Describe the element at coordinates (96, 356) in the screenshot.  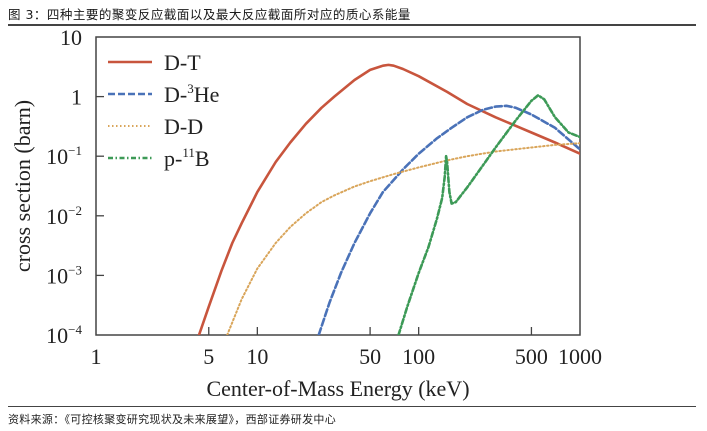
I see `x-tick-label: 1` at that location.